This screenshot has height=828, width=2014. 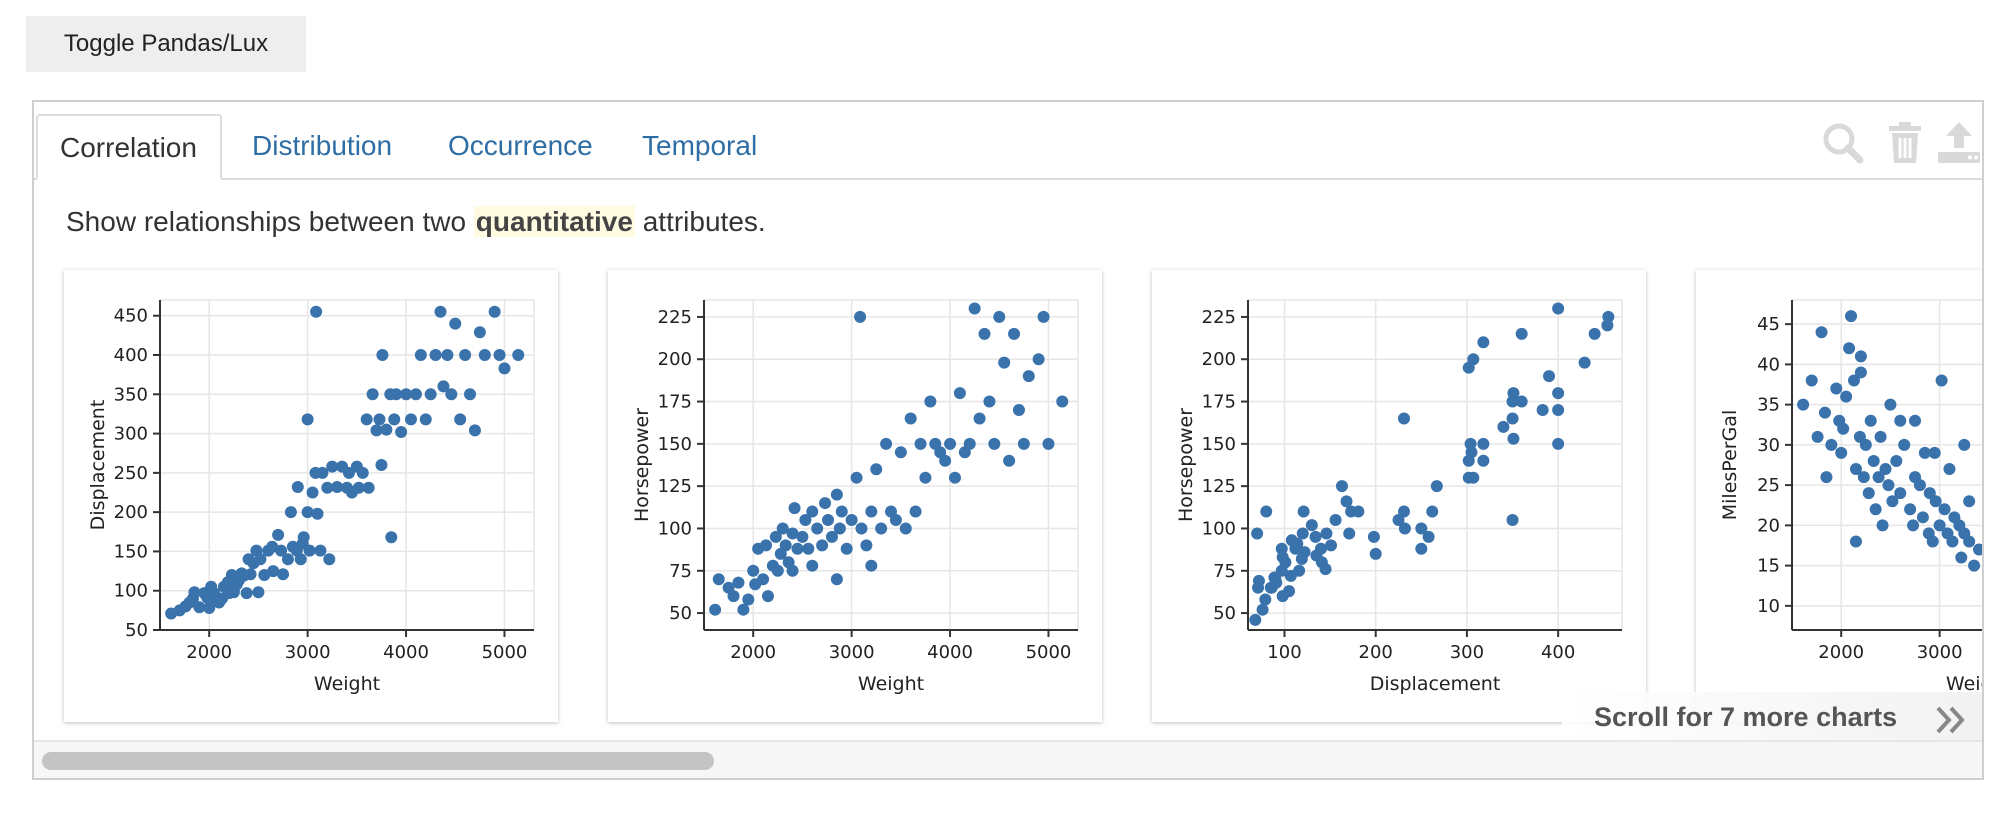 I want to click on scroll-hint: Scroll for 7 more charts, so click(x=1772, y=720).